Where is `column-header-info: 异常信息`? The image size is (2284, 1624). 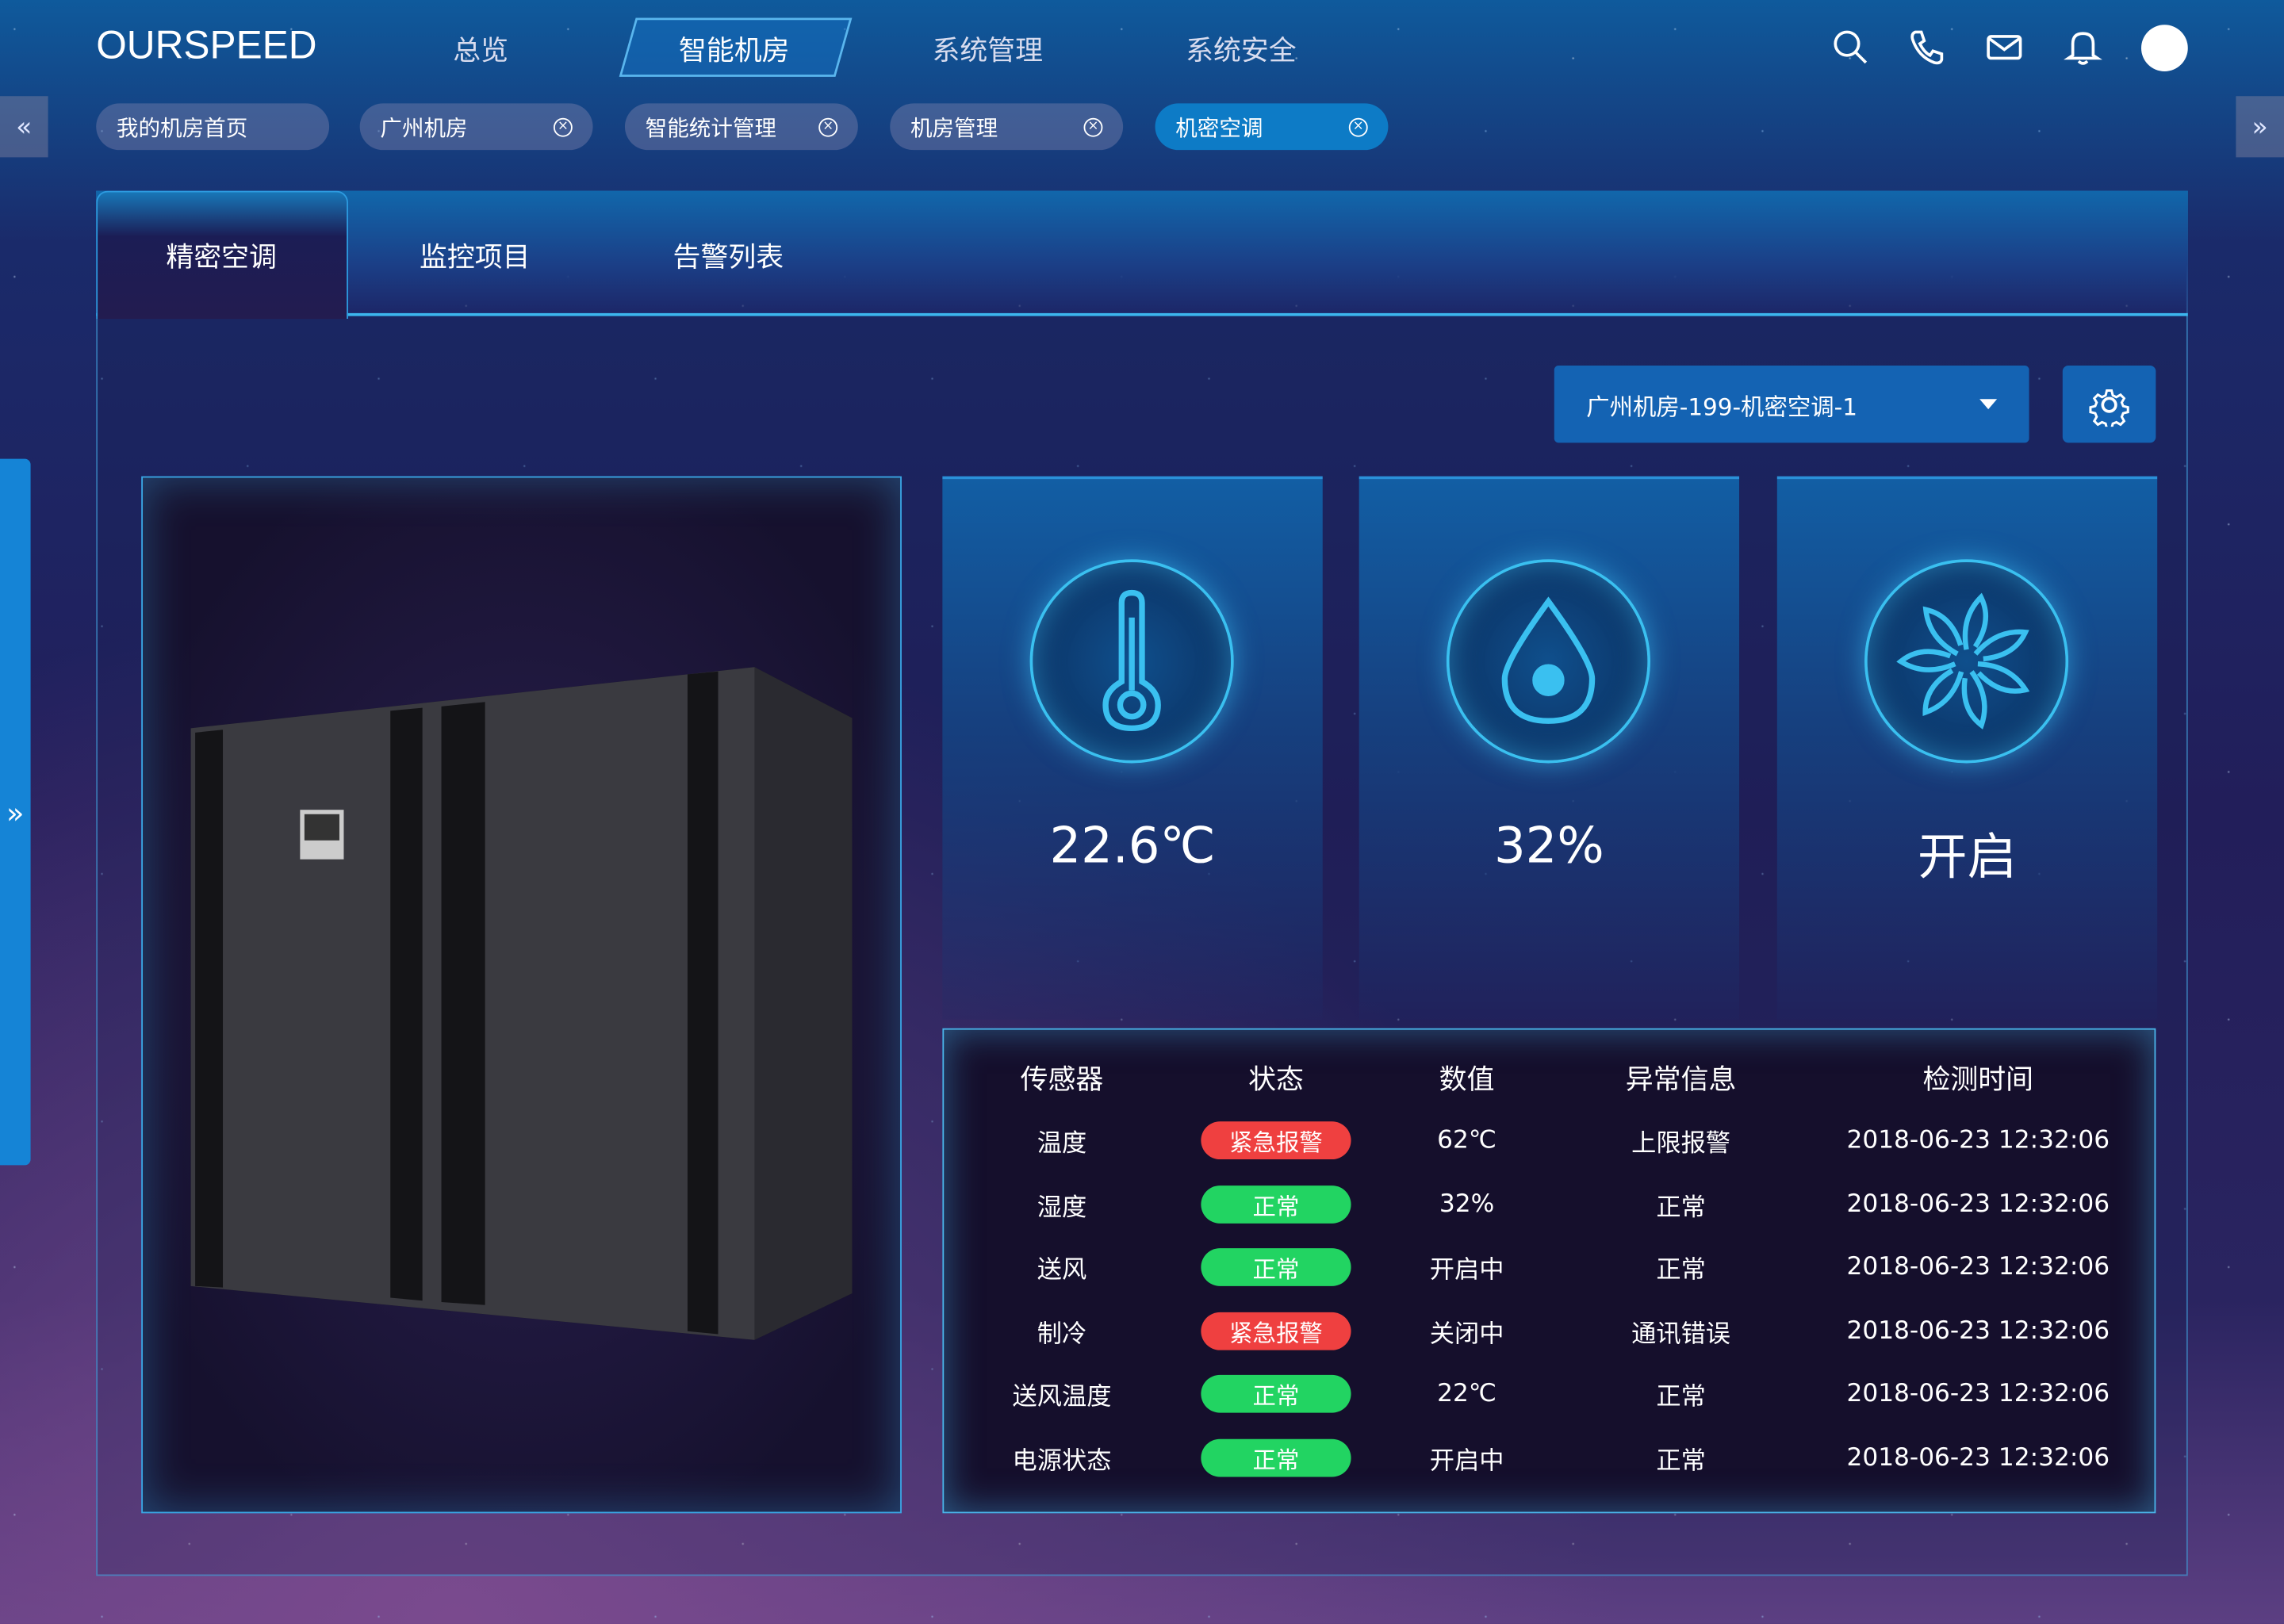 column-header-info: 异常信息 is located at coordinates (1681, 1080).